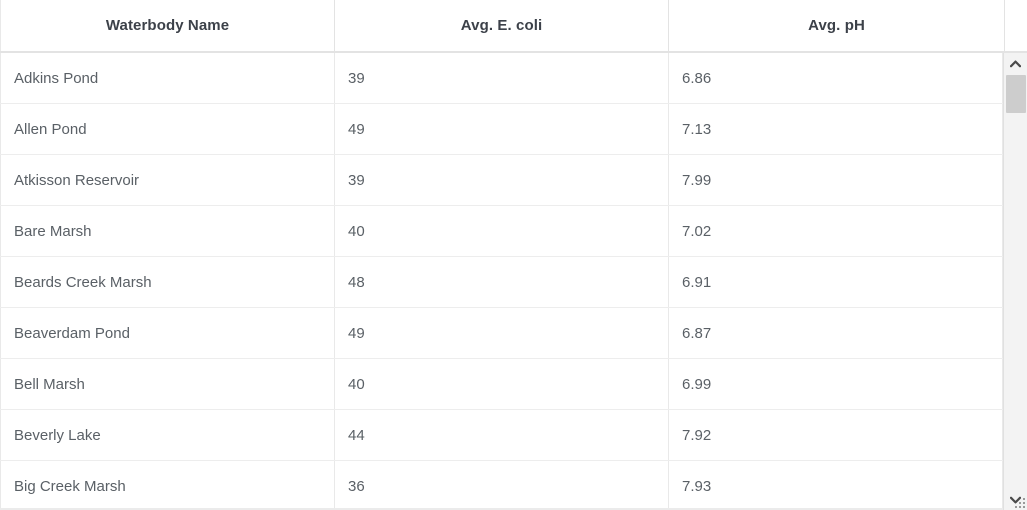 The height and width of the screenshot is (510, 1027). I want to click on table-row: Beverly Lake 44 7.92, so click(501, 435).